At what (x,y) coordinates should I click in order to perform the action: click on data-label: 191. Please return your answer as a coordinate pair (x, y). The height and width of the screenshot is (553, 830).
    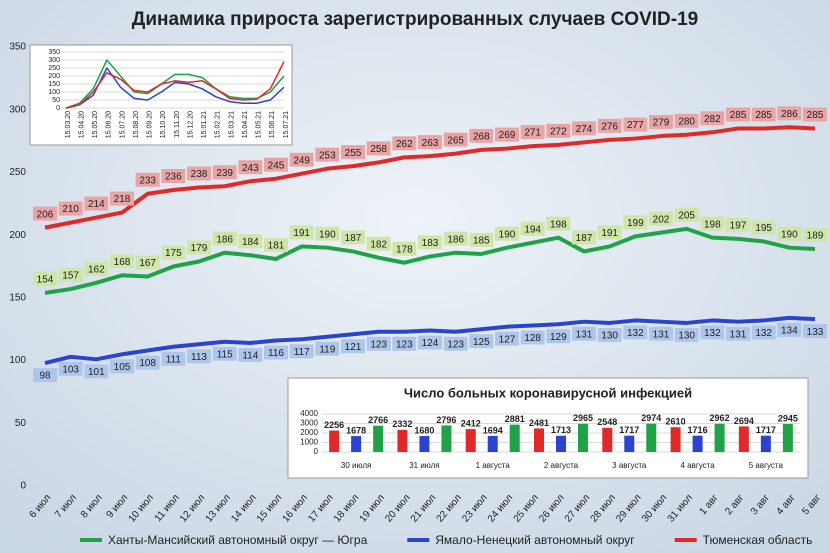
    Looking at the image, I should click on (609, 233).